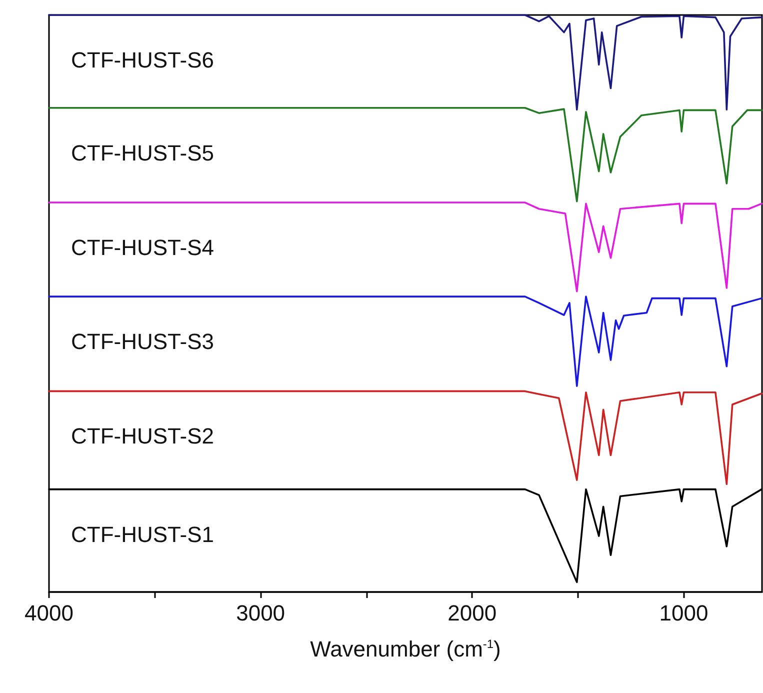 The image size is (763, 693). Describe the element at coordinates (472, 613) in the screenshot. I see `x-tick-label: 2000` at that location.